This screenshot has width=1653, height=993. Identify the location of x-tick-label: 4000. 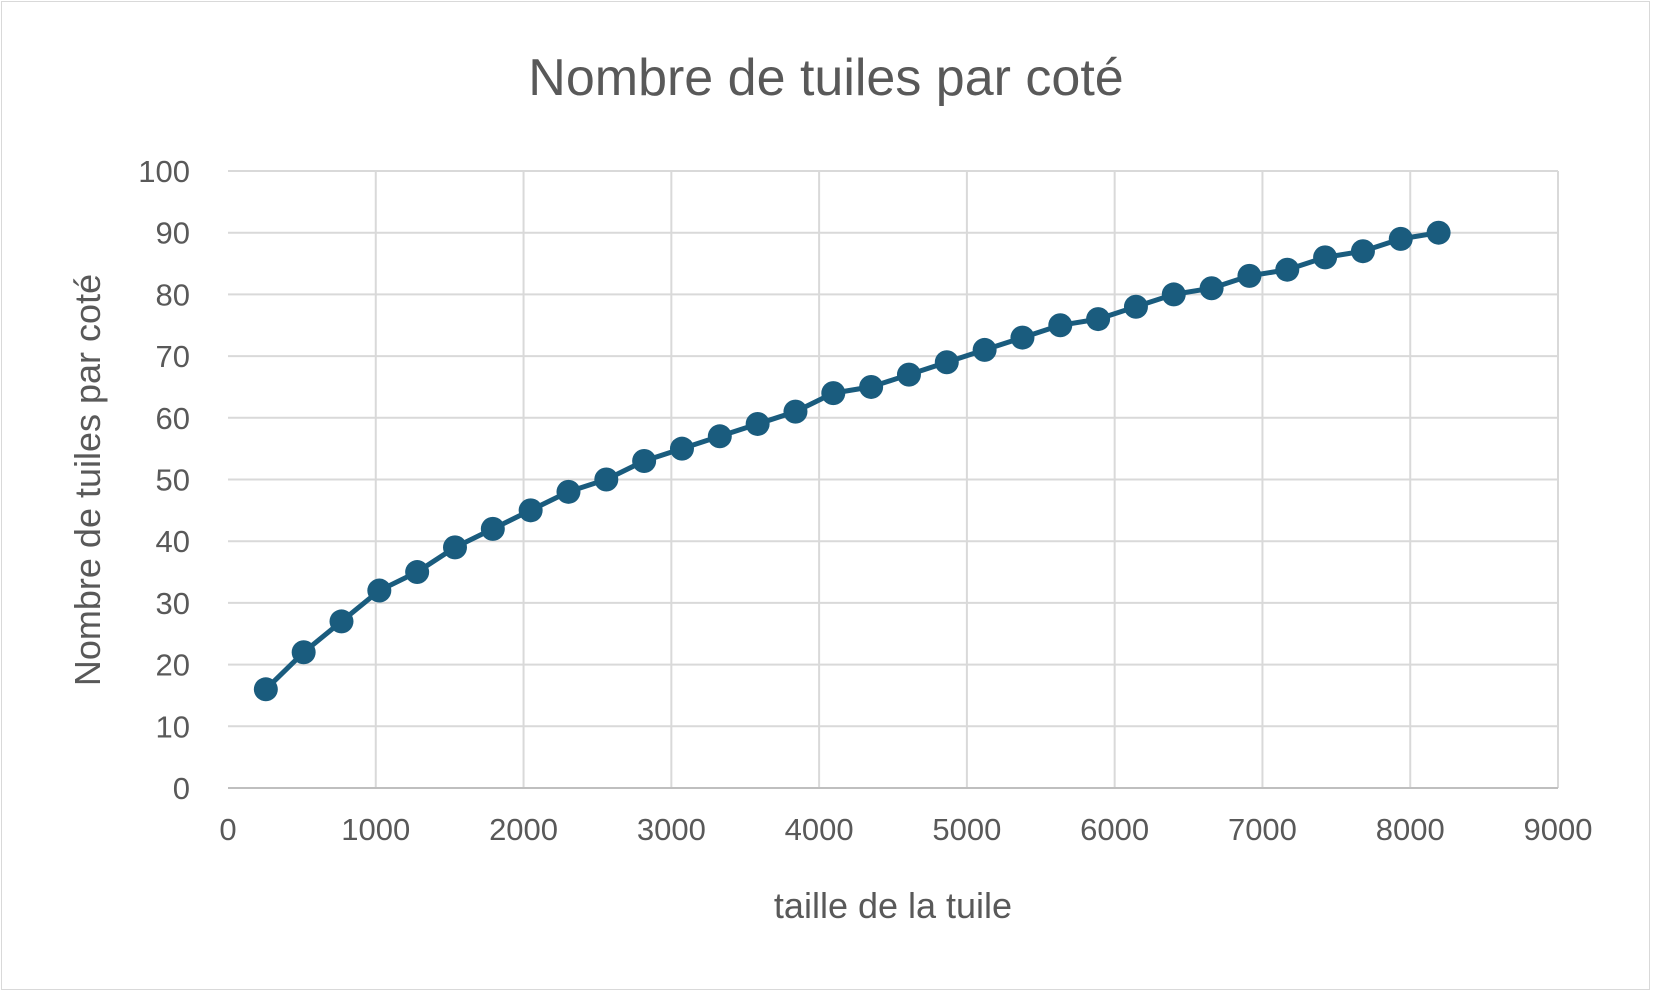
(819, 829).